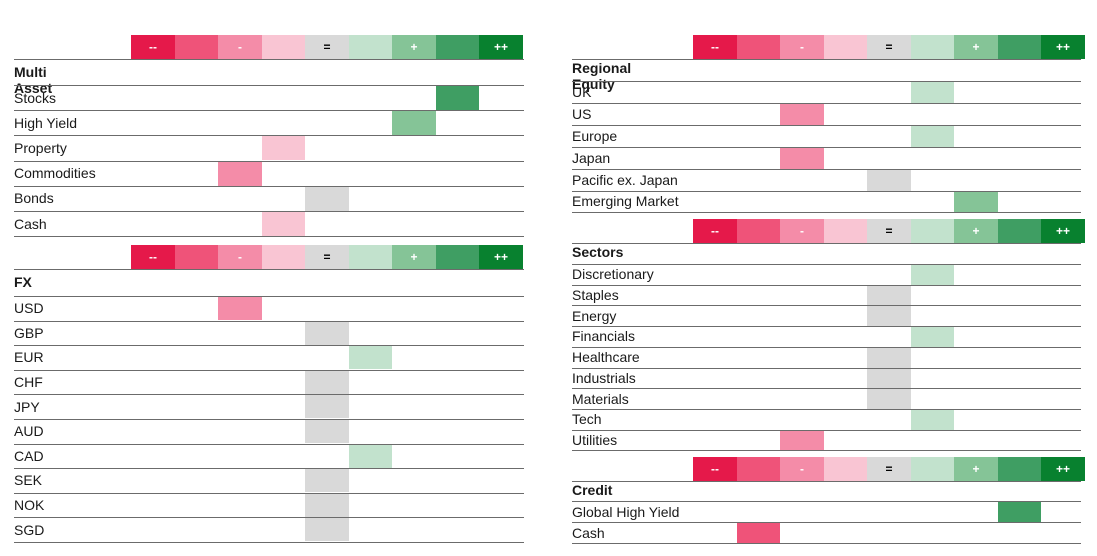 The width and height of the screenshot is (1097, 556). Describe the element at coordinates (35, 97) in the screenshot. I see `row-label: Stocks` at that location.